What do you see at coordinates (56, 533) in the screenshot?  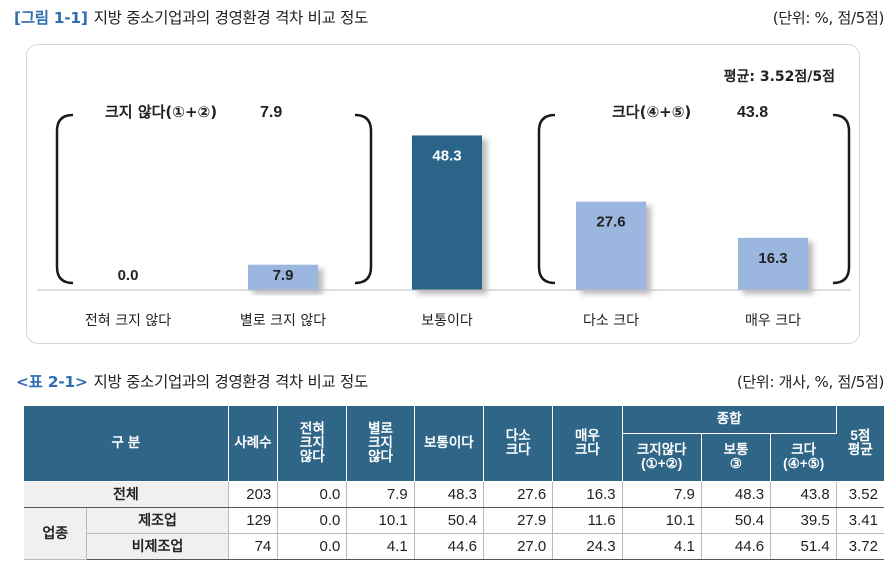 I see `group-label: 업종` at bounding box center [56, 533].